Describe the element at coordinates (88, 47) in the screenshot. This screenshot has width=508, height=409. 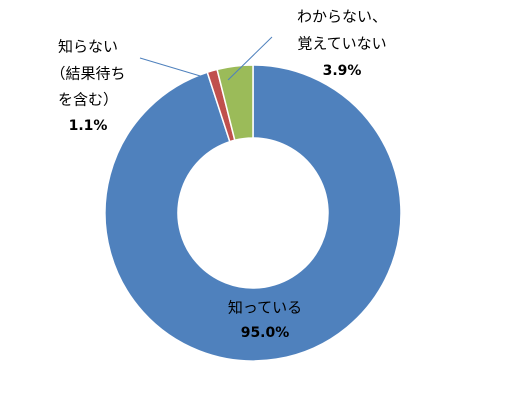
I see `category-label: 知らない` at that location.